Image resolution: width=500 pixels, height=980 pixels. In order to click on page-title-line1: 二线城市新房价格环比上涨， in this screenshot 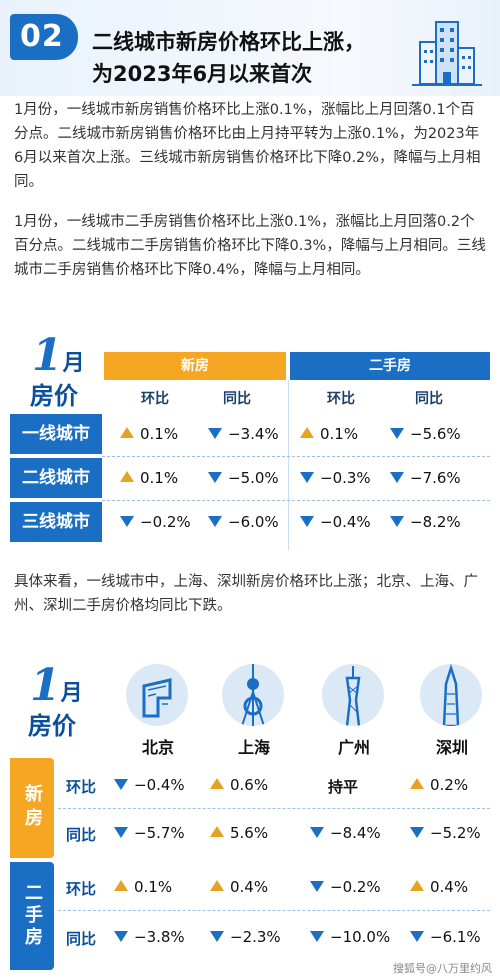, I will do `click(228, 42)`.